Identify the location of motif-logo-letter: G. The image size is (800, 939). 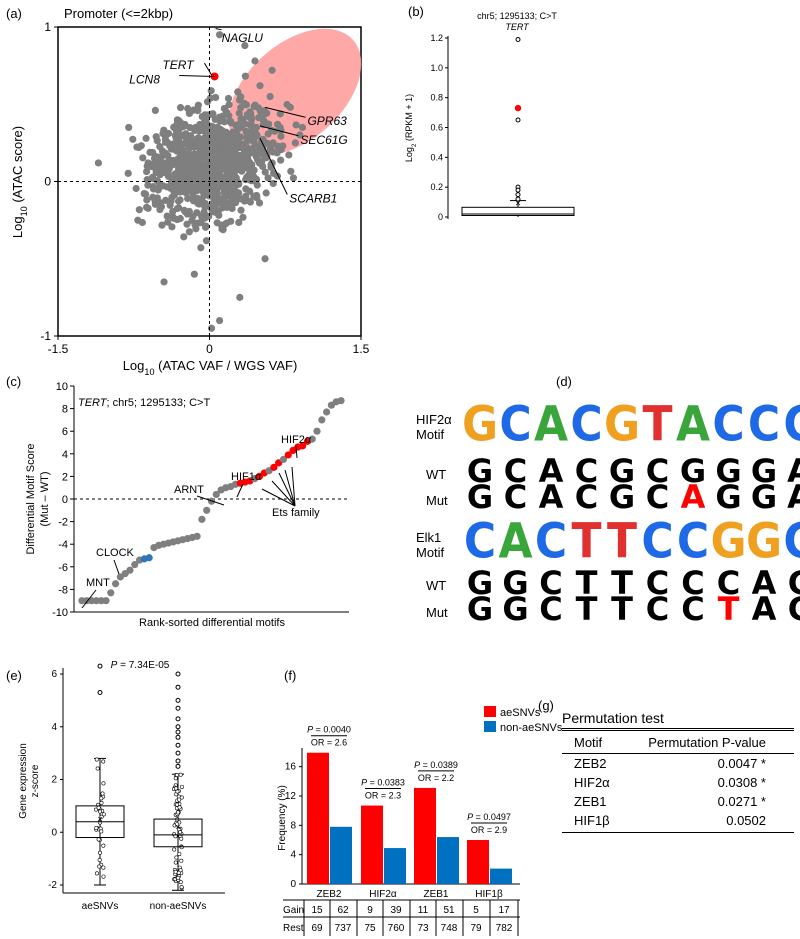
(480, 424).